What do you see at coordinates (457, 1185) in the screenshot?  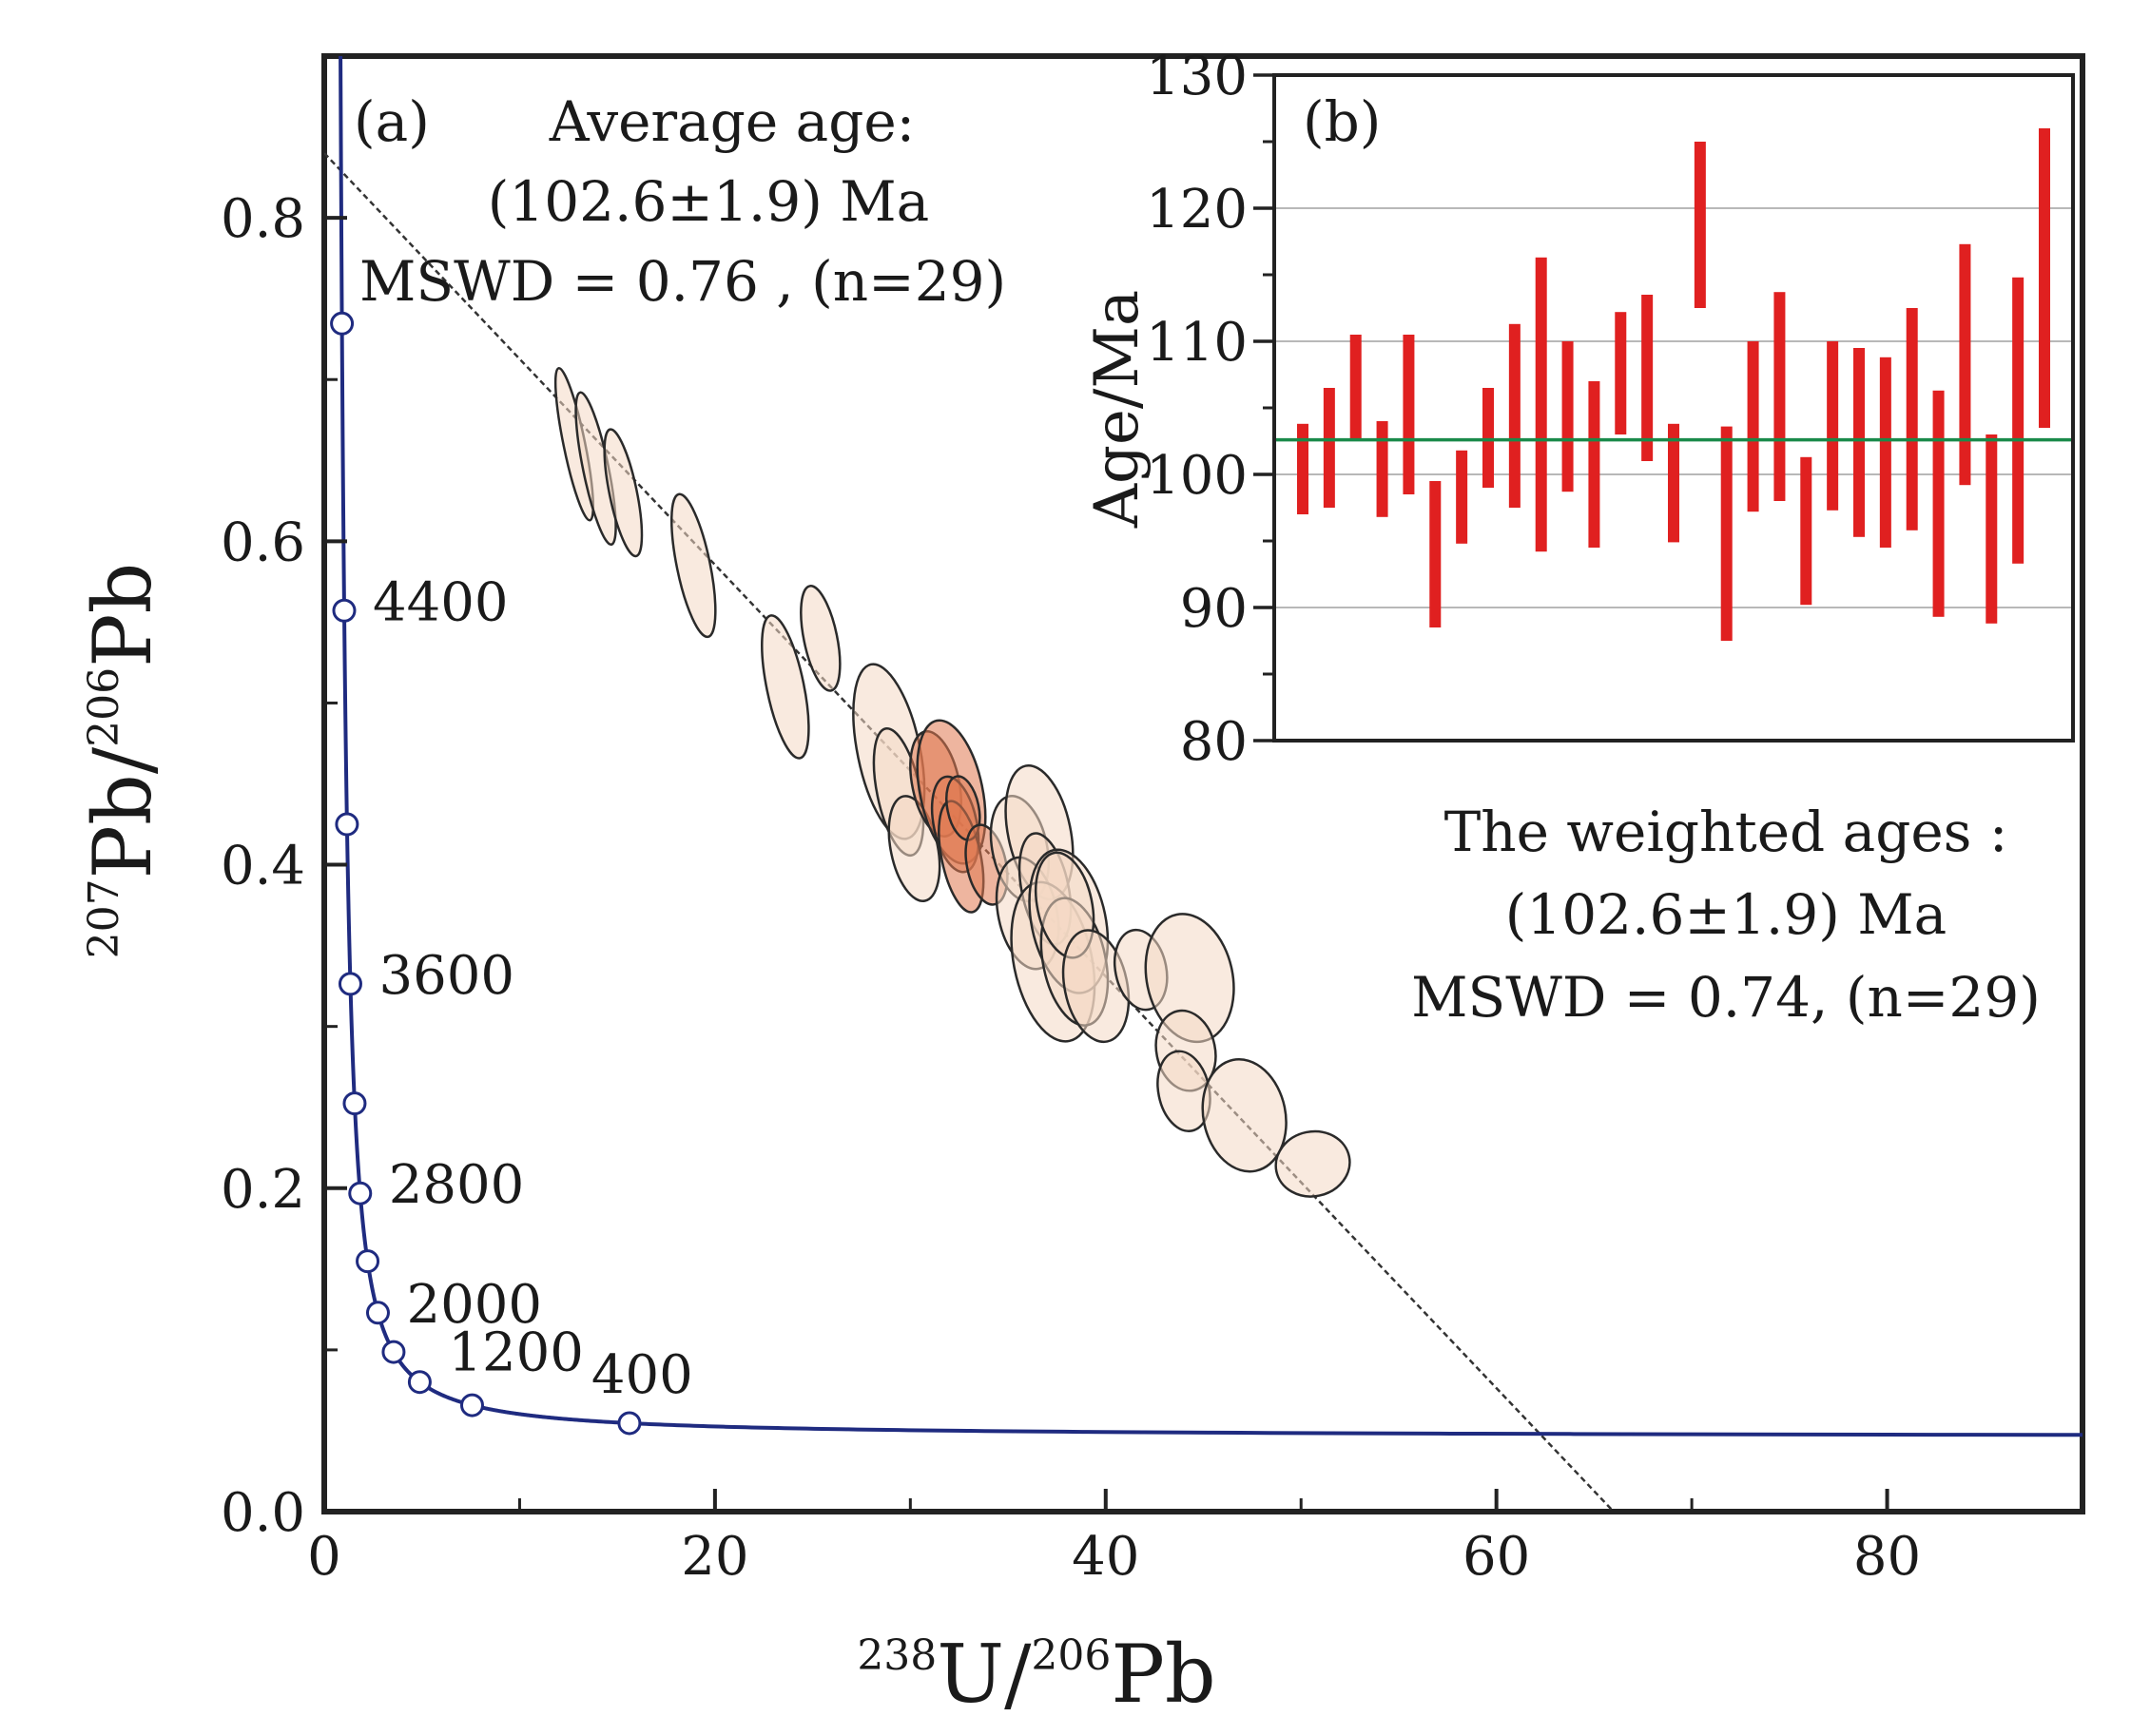 I see `concordia-age-label: 2800` at bounding box center [457, 1185].